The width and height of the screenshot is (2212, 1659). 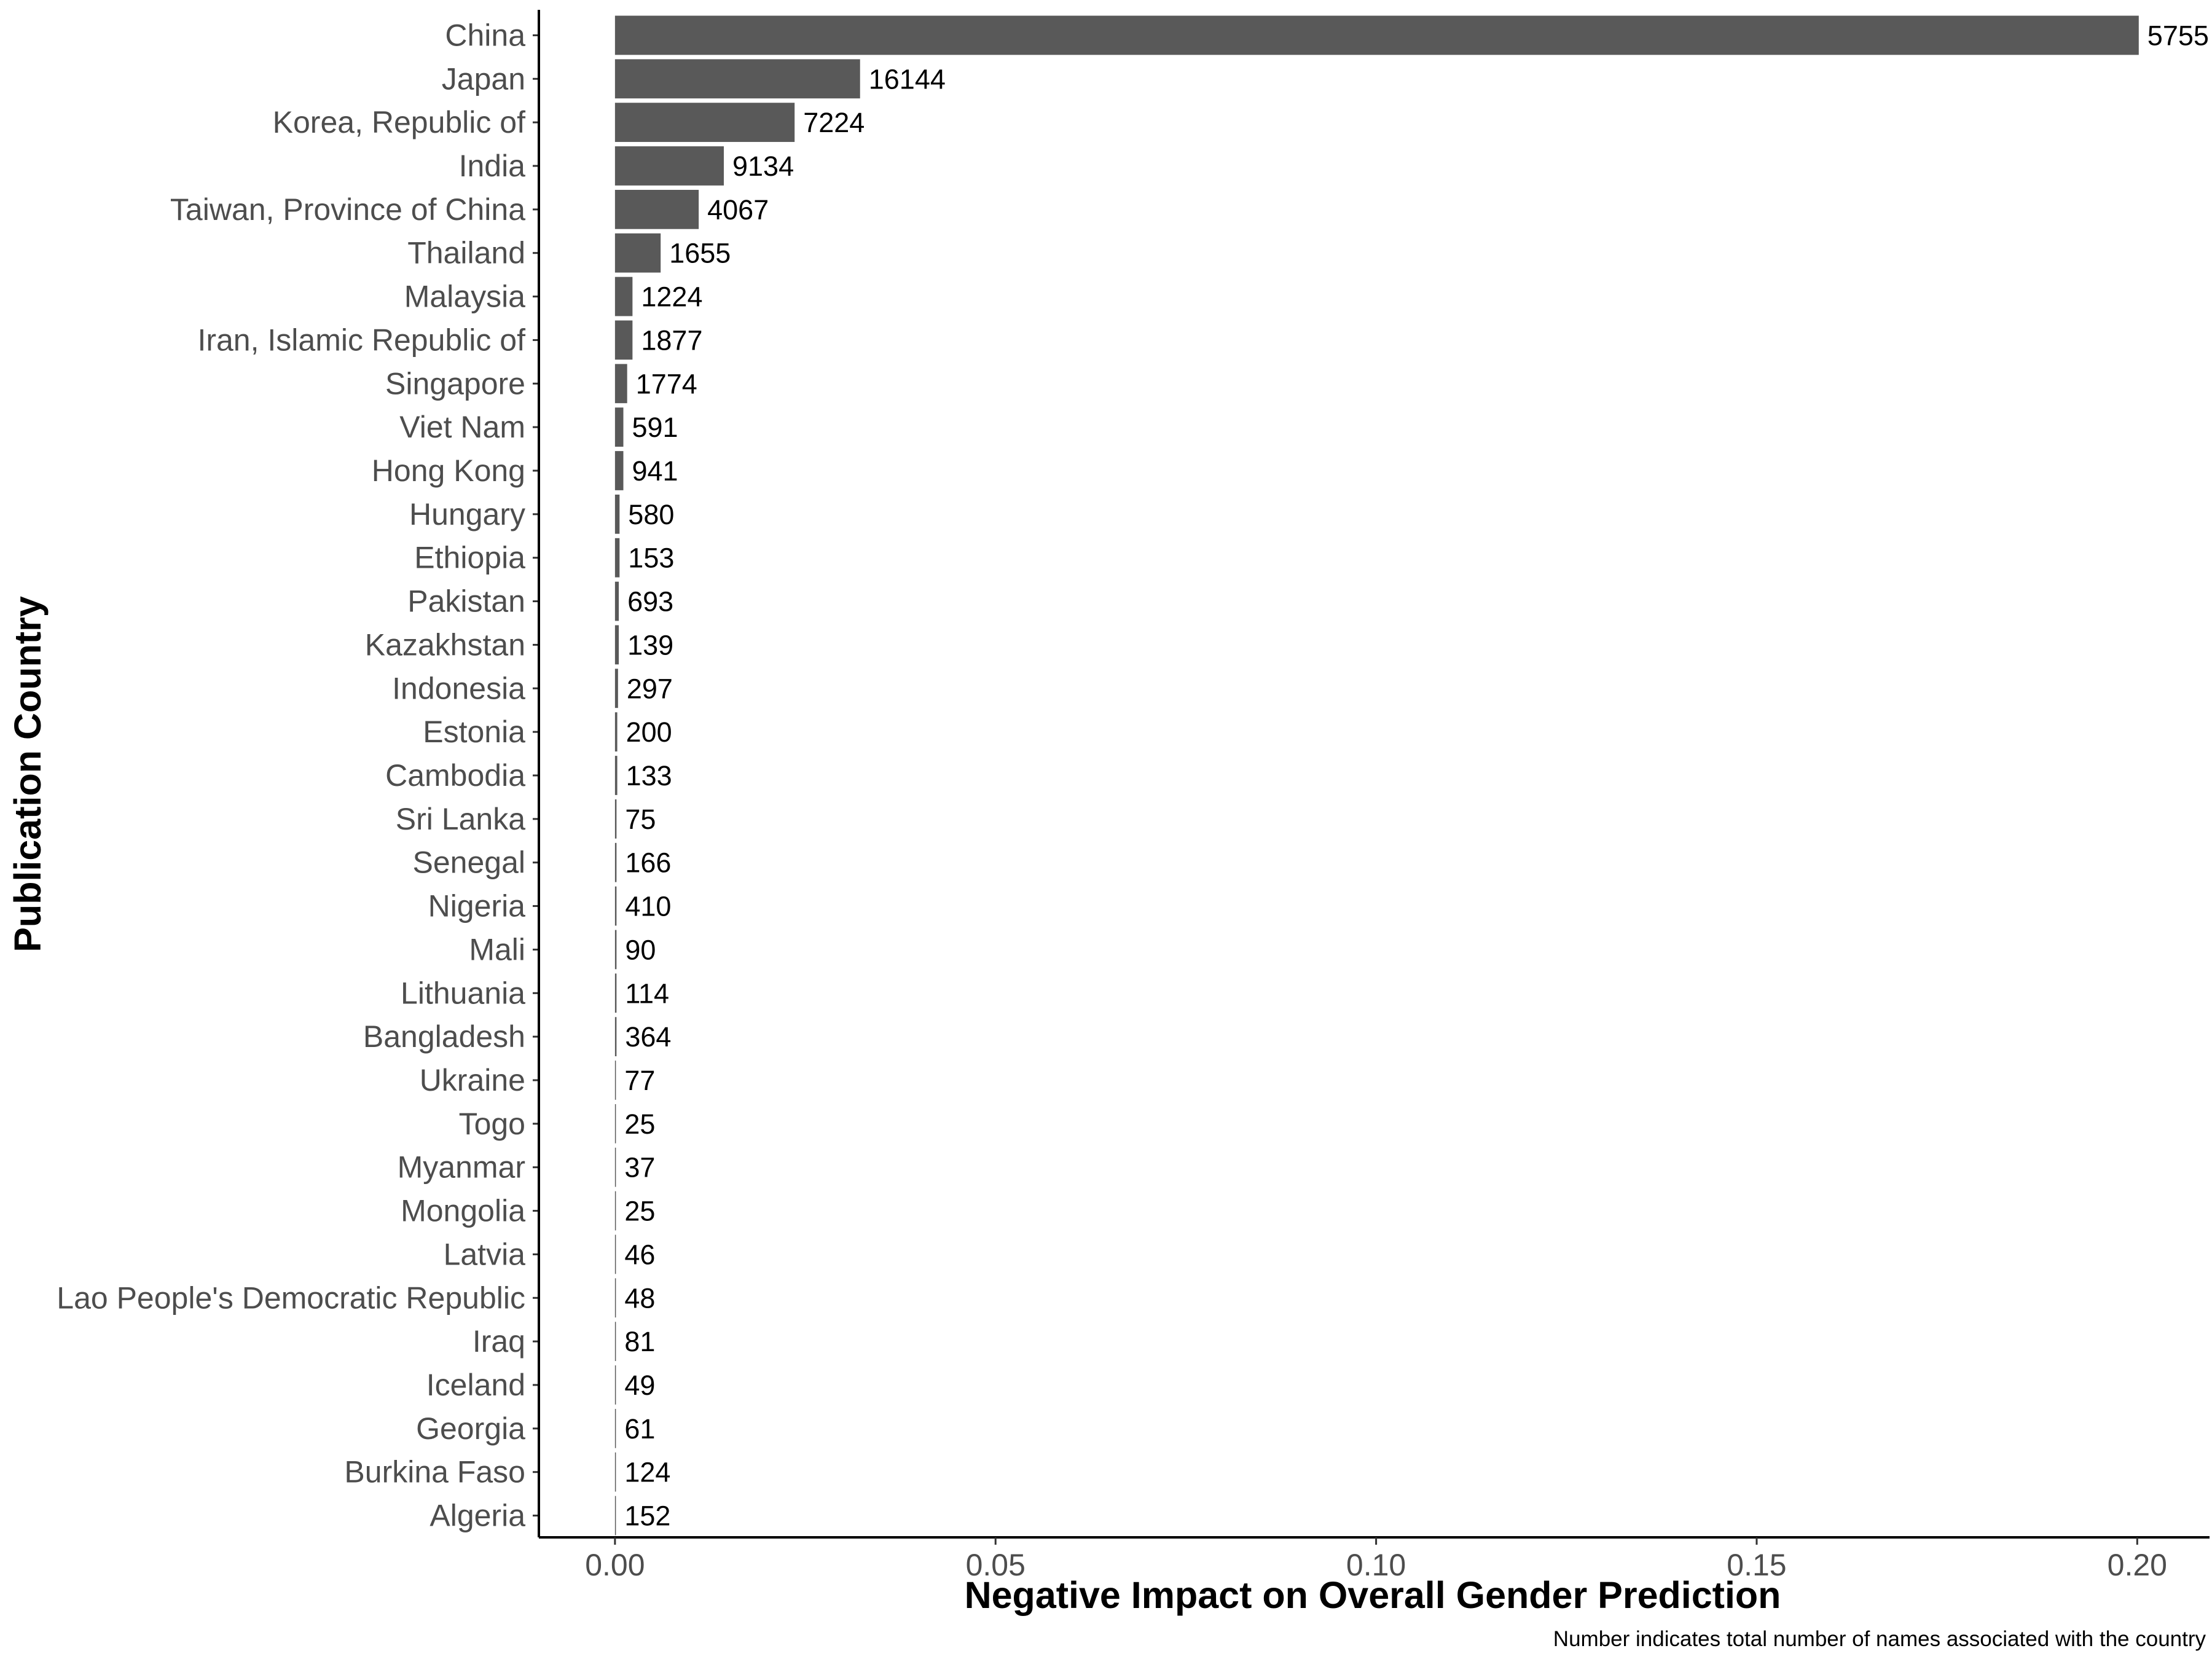 What do you see at coordinates (639, 1080) in the screenshot?
I see `data-label: 77` at bounding box center [639, 1080].